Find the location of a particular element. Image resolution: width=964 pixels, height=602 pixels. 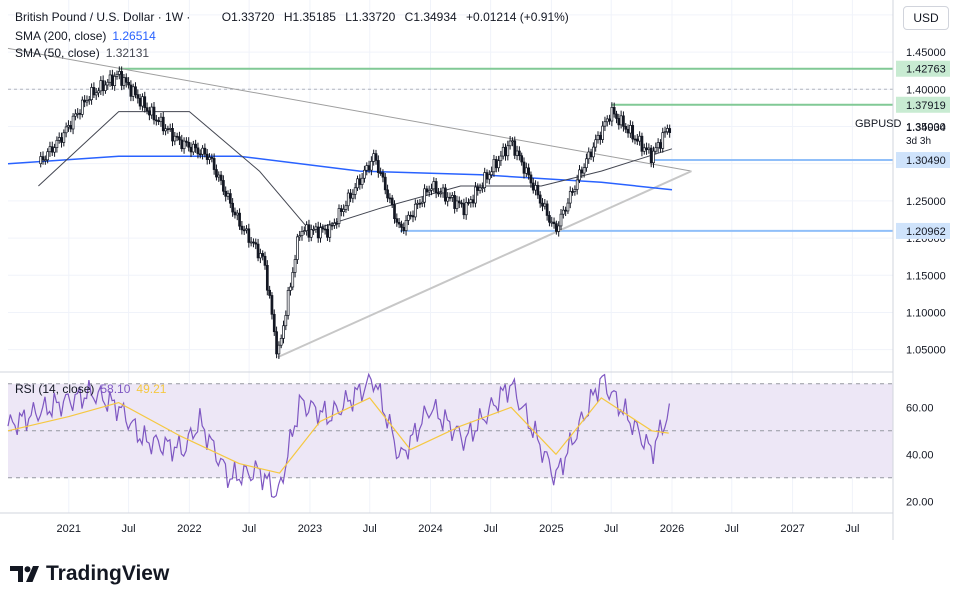

timer-label: 3d 3h is located at coordinates (918, 141).